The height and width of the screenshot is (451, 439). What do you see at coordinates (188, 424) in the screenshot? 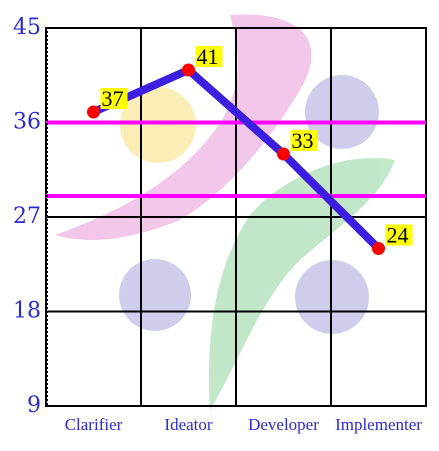
I see `x-tick-label: Ideator` at bounding box center [188, 424].